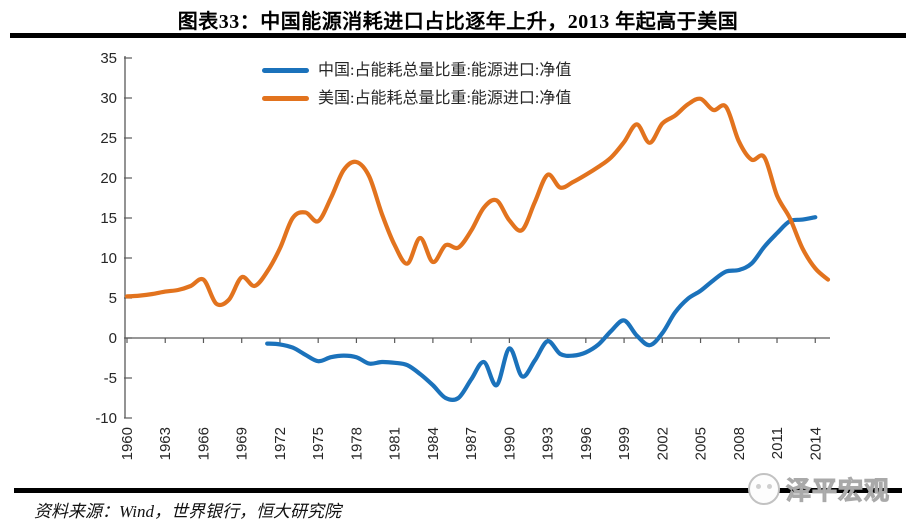  I want to click on source-note: 资料来源：Wind，世界银行，恒大研究院, so click(187, 511).